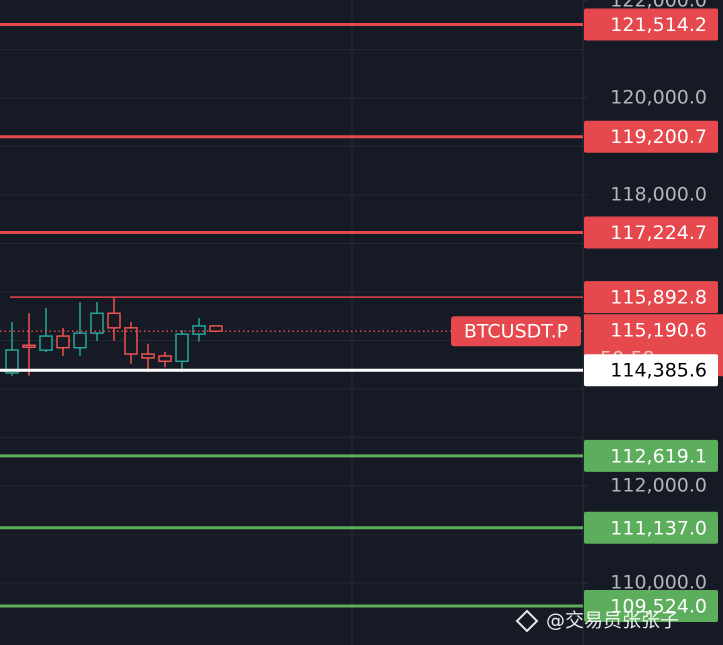  I want to click on y-tick-label: 122,000.0, so click(658, 5).